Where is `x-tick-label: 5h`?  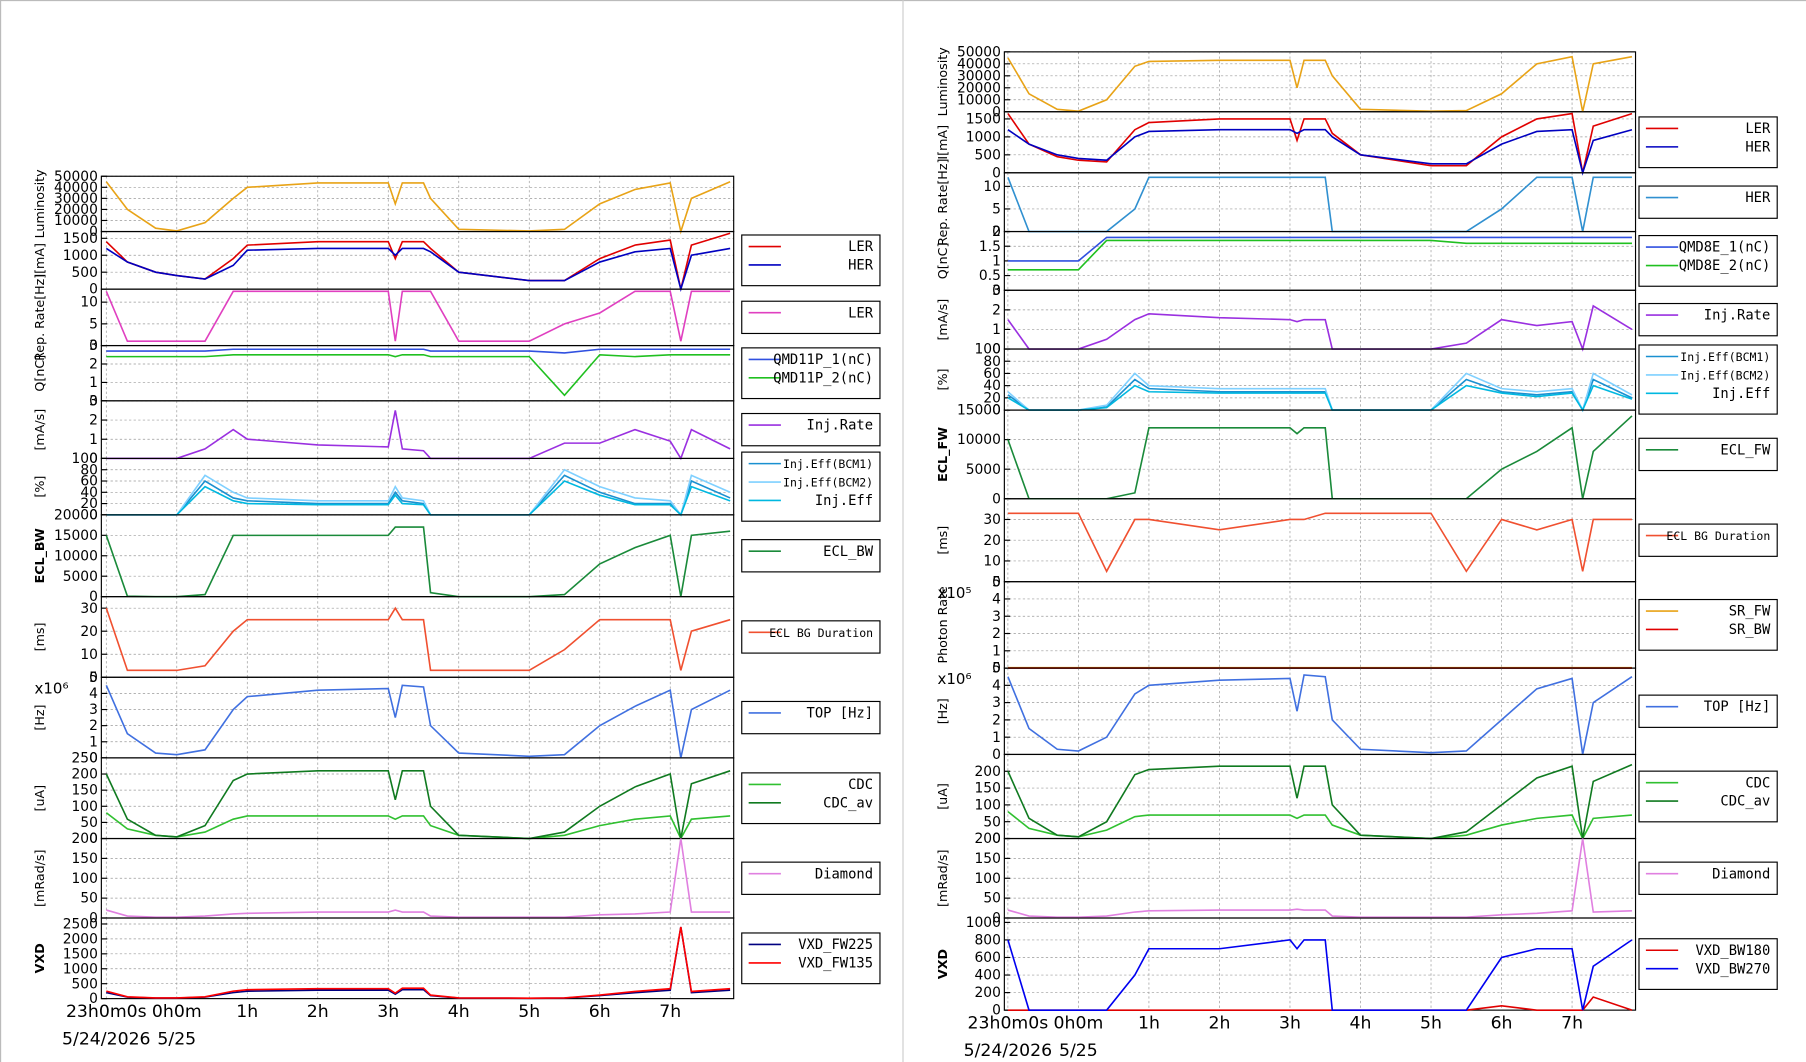
x-tick-label: 5h is located at coordinates (1431, 1024).